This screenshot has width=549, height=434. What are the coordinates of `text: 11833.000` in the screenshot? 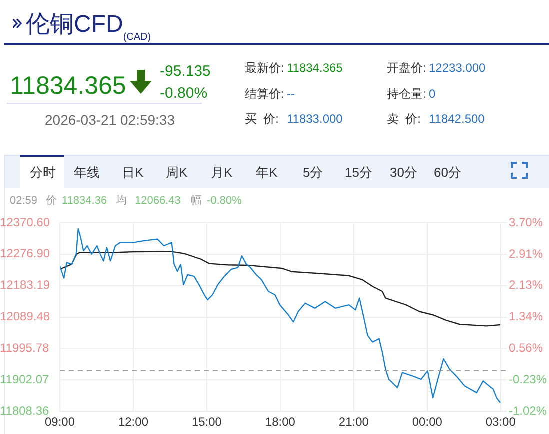 It's located at (315, 119).